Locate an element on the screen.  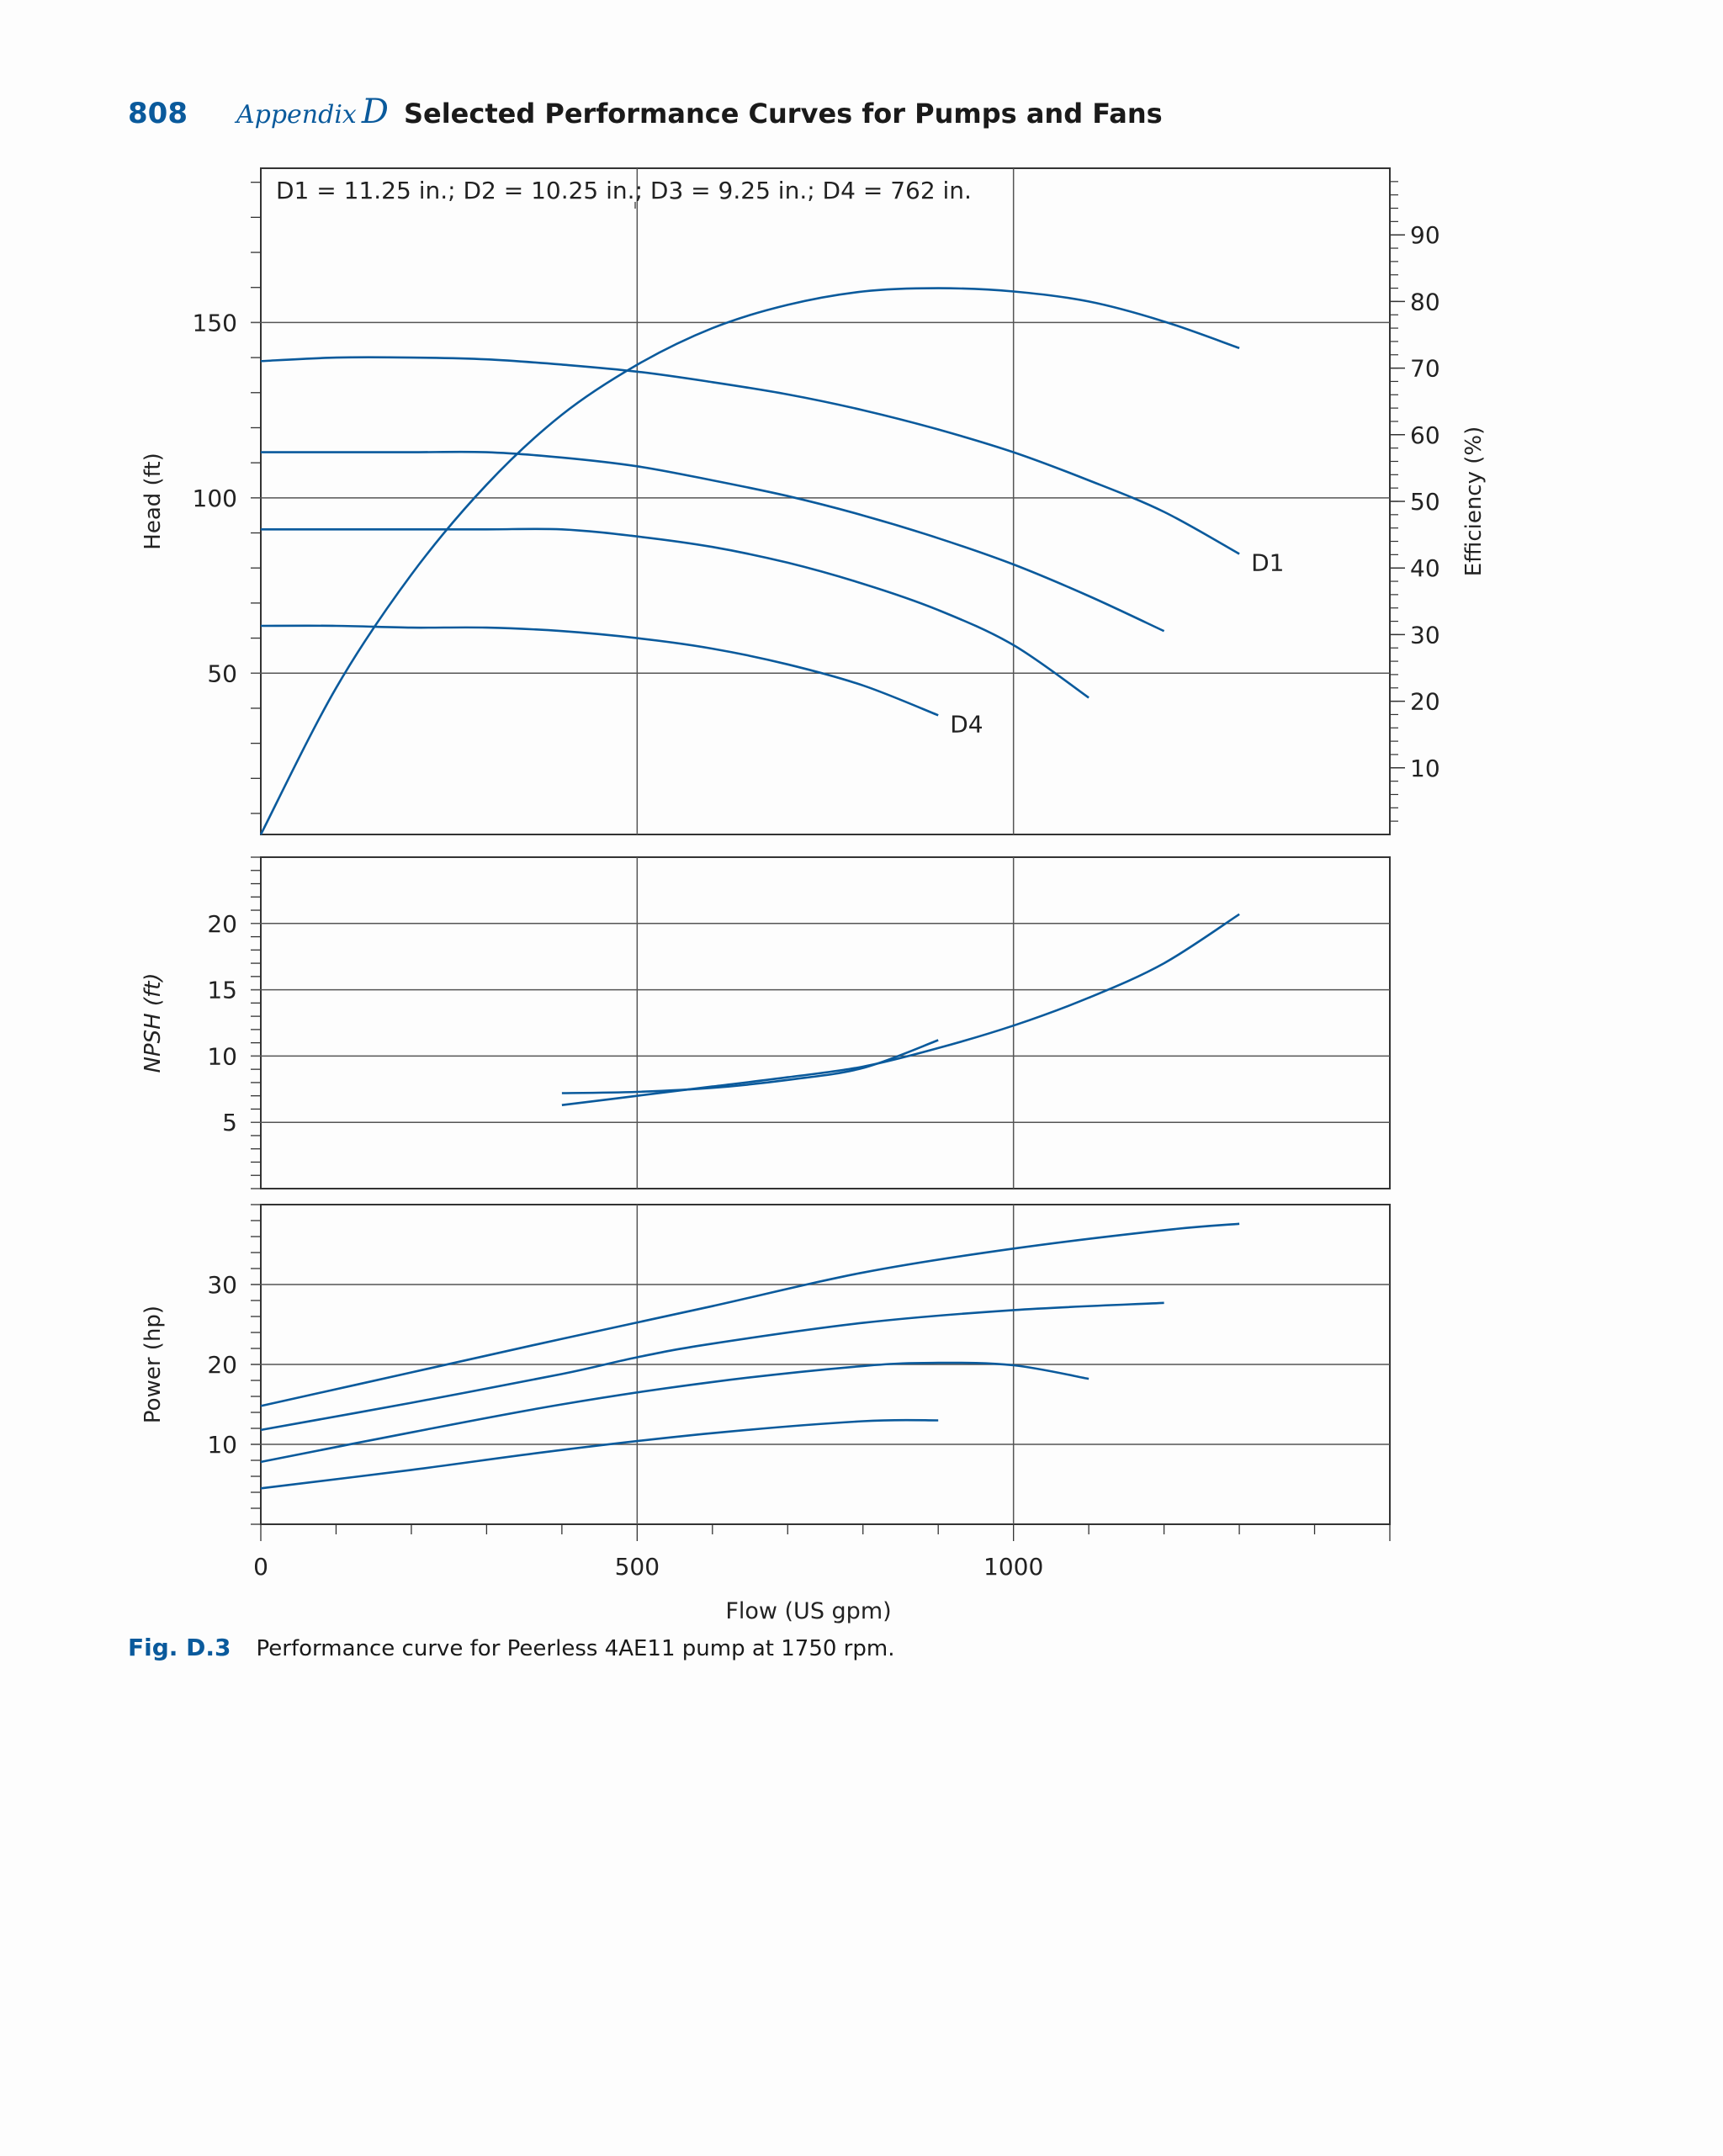
curve-label-d1: D1 is located at coordinates (1267, 563).